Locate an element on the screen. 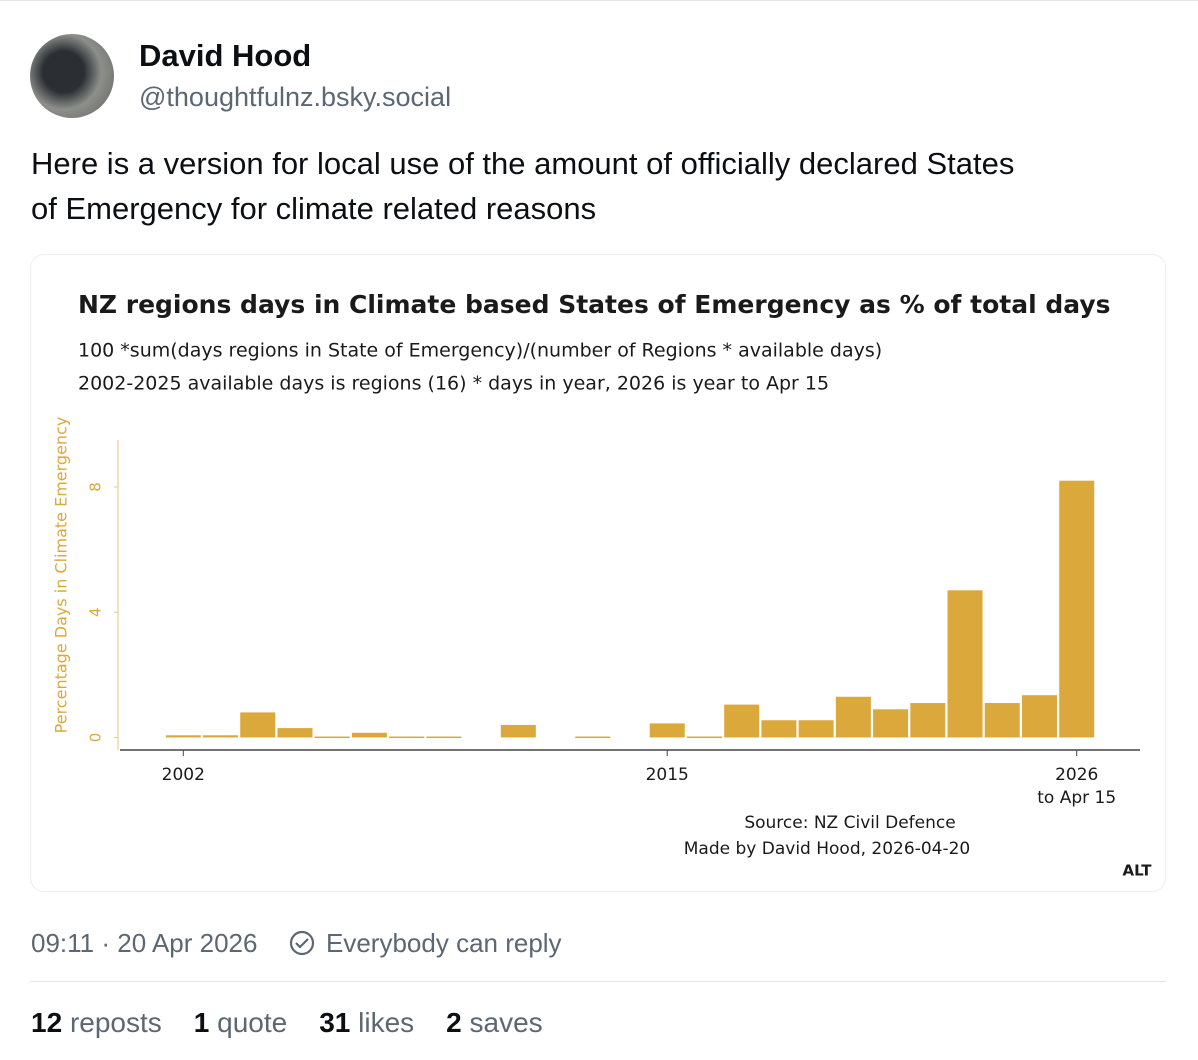  y-tick-label: 4 is located at coordinates (96, 612).